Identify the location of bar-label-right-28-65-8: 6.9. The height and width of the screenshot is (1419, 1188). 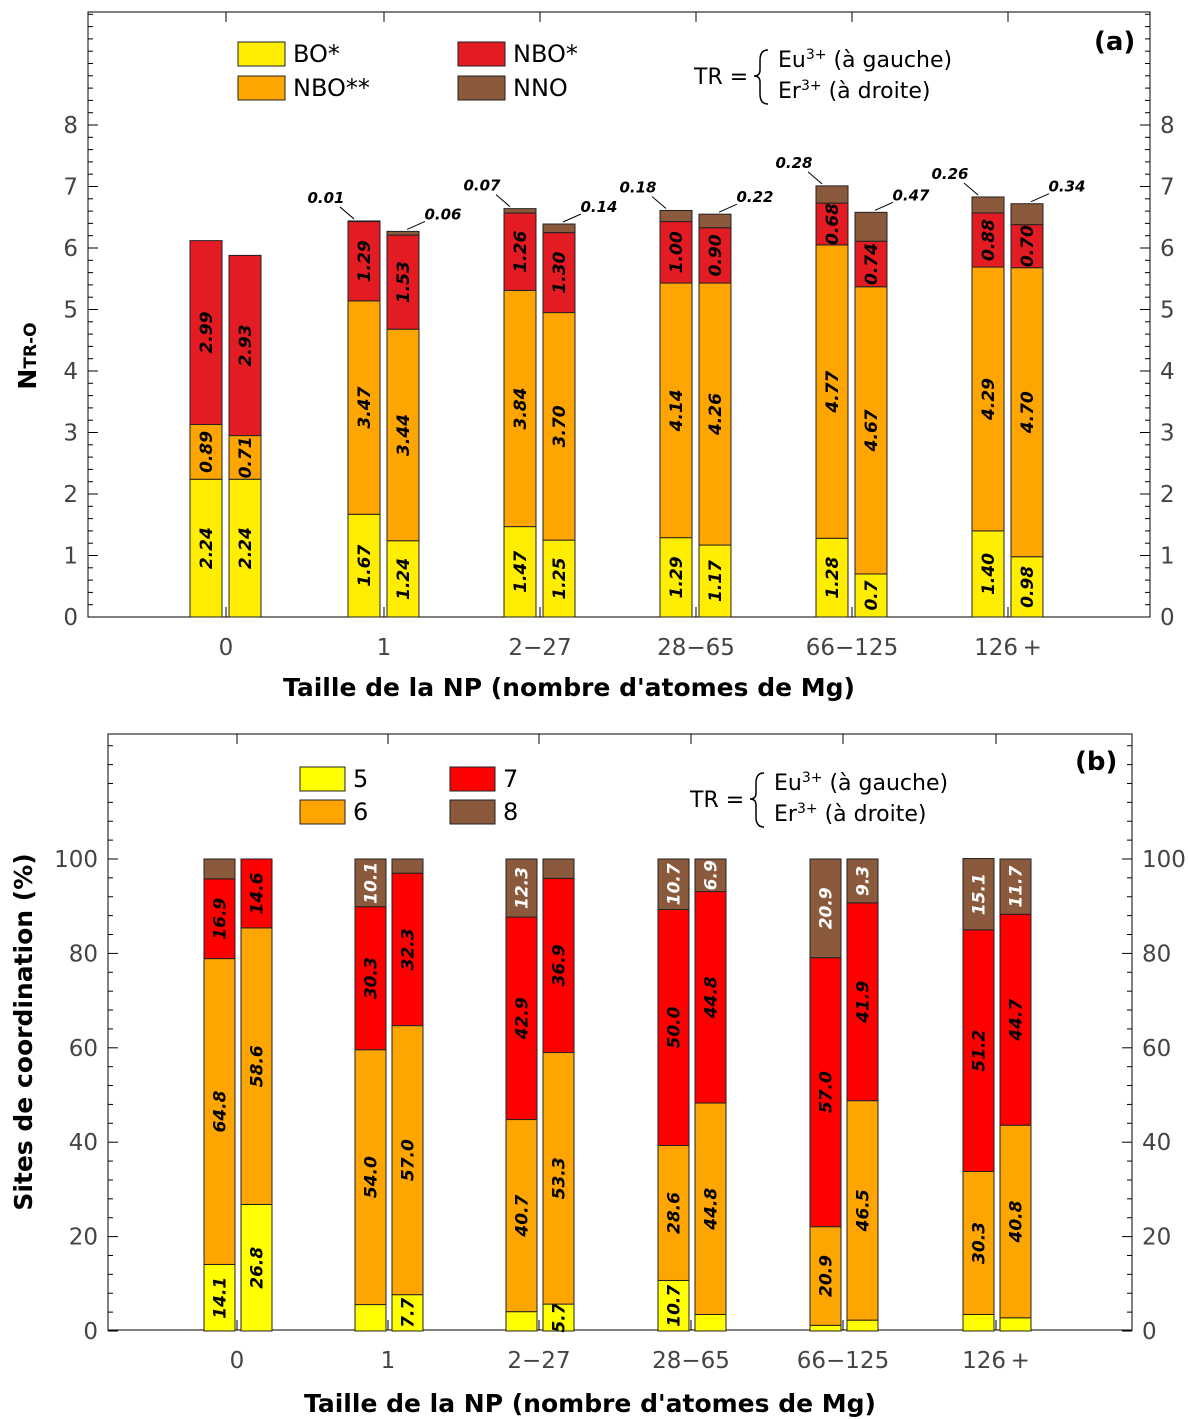
(712, 875).